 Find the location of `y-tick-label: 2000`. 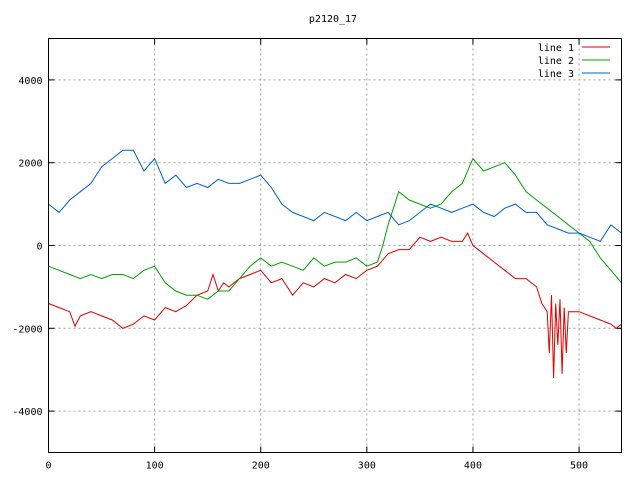

y-tick-label: 2000 is located at coordinates (30, 164).